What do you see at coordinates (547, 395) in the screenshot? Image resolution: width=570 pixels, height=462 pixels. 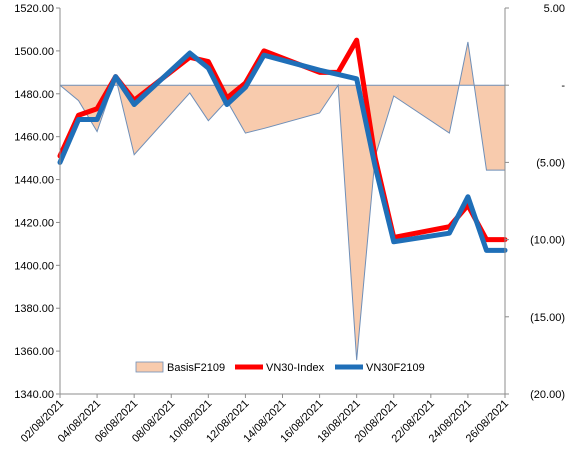 I see `y-right-tick-label: (20.00)` at bounding box center [547, 395].